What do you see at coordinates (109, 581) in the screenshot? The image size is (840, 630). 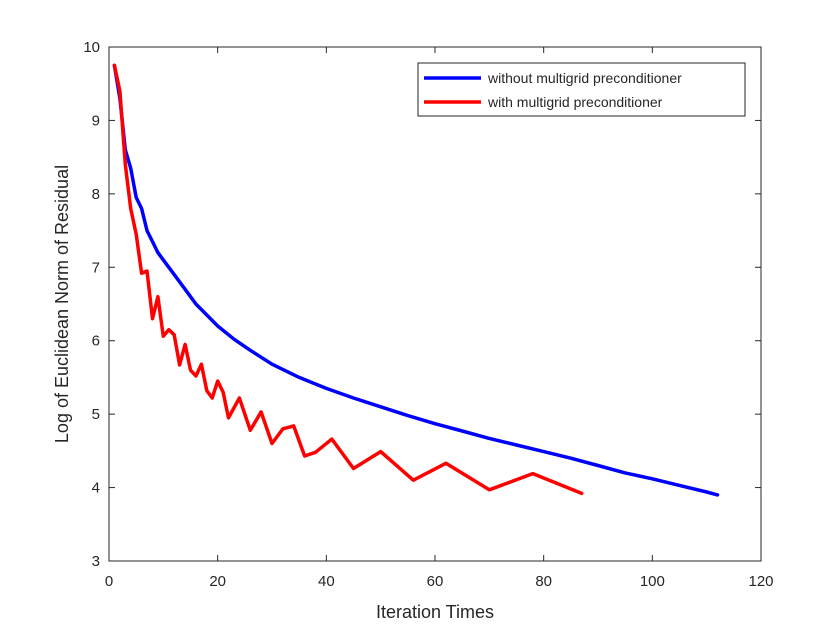 I see `x-tick-label: 0` at bounding box center [109, 581].